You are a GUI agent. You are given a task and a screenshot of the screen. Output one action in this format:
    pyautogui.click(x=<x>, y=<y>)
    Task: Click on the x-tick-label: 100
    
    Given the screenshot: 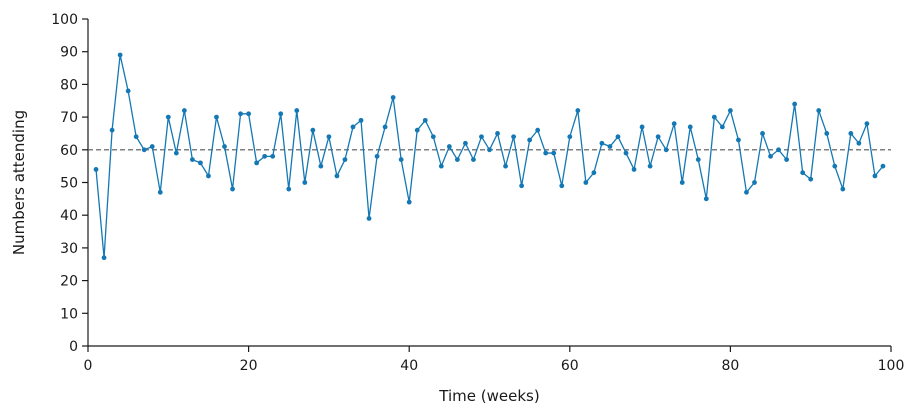 What is the action you would take?
    pyautogui.click(x=891, y=366)
    